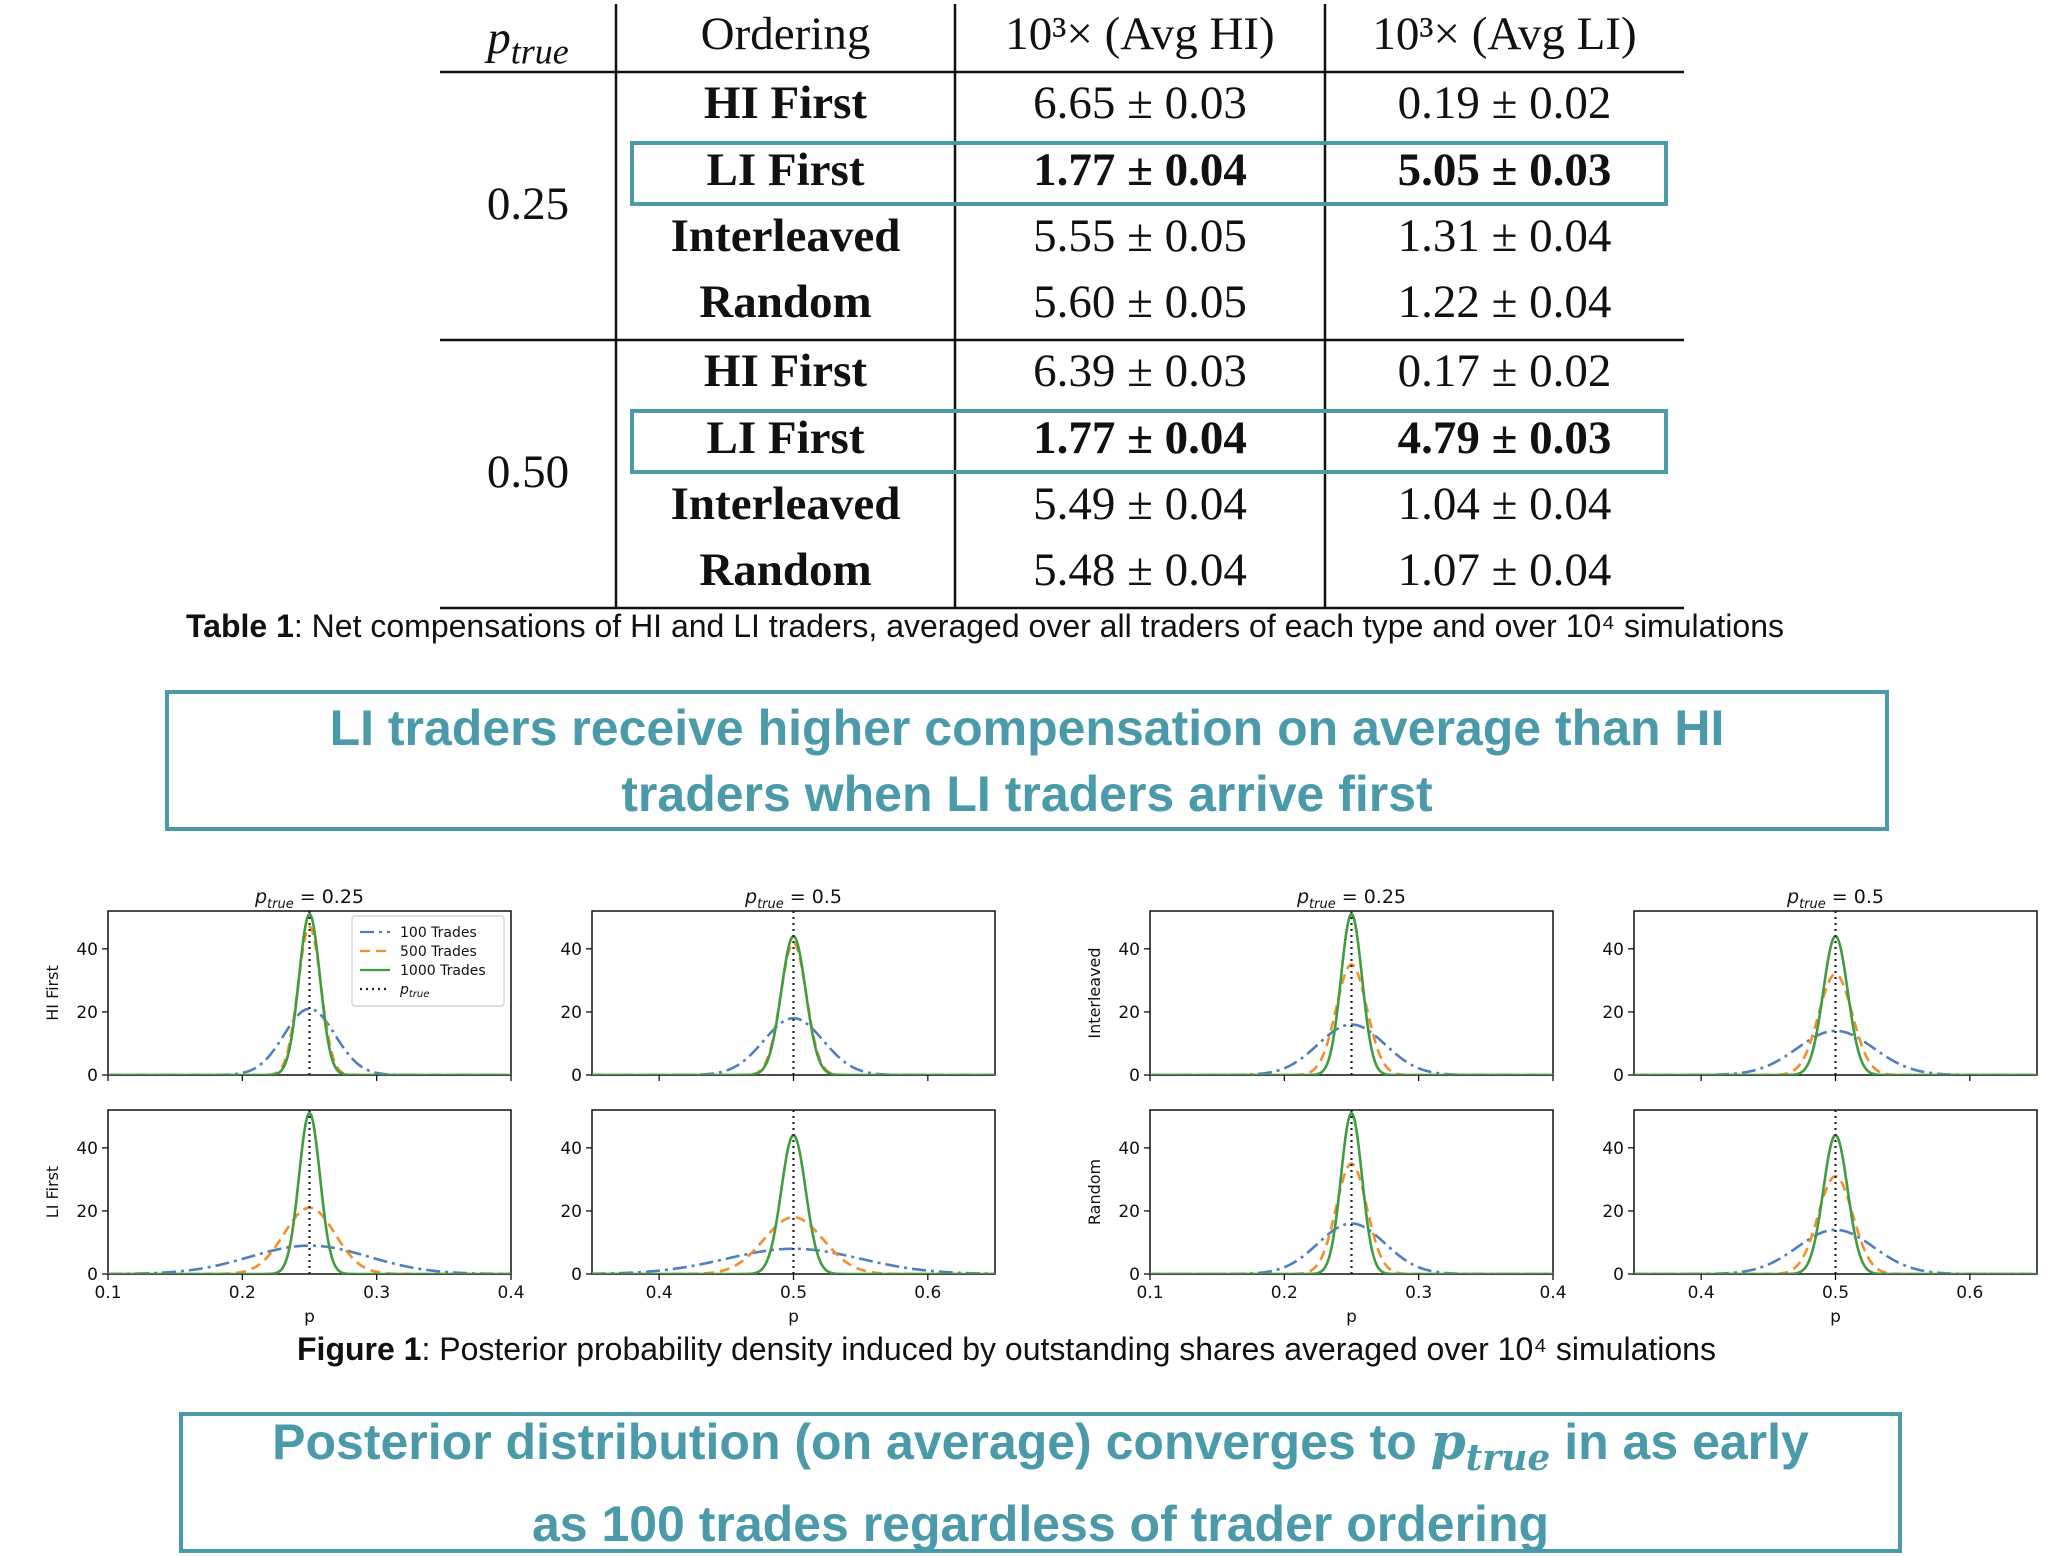 The height and width of the screenshot is (1557, 2068). I want to click on figure-caption-label: Figure 1, so click(359, 1349).